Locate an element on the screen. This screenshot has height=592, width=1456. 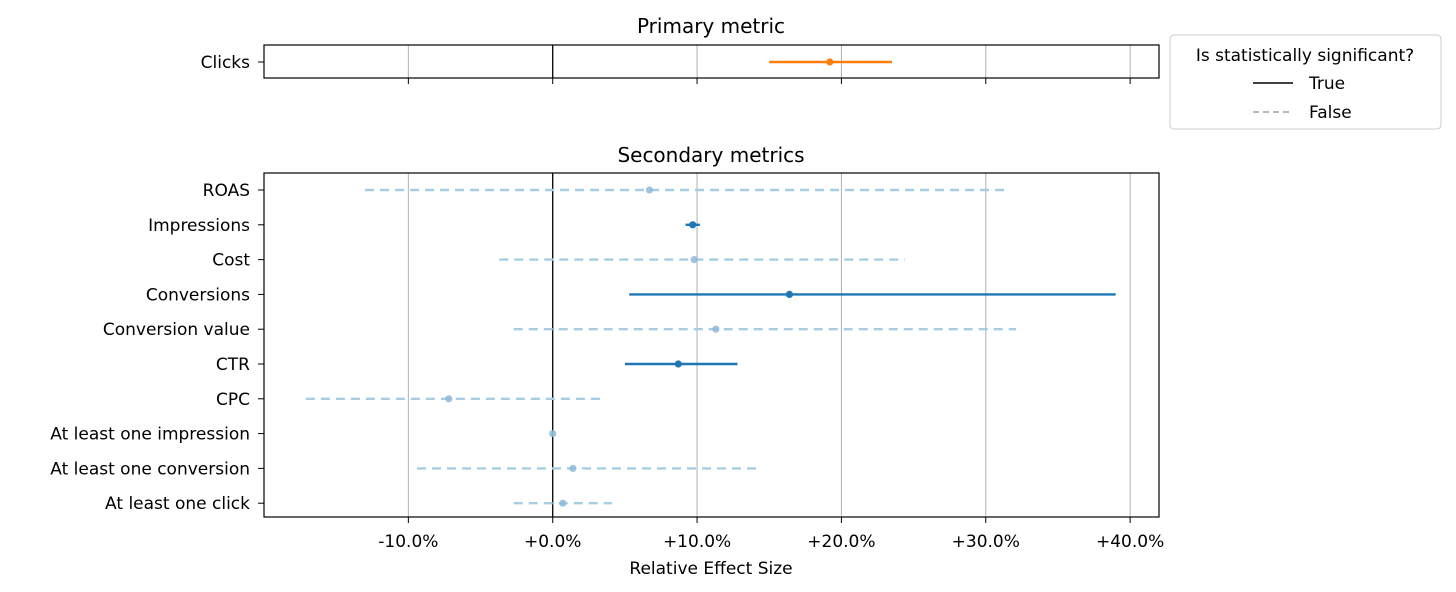
x-tick-label: +20.0% is located at coordinates (841, 542).